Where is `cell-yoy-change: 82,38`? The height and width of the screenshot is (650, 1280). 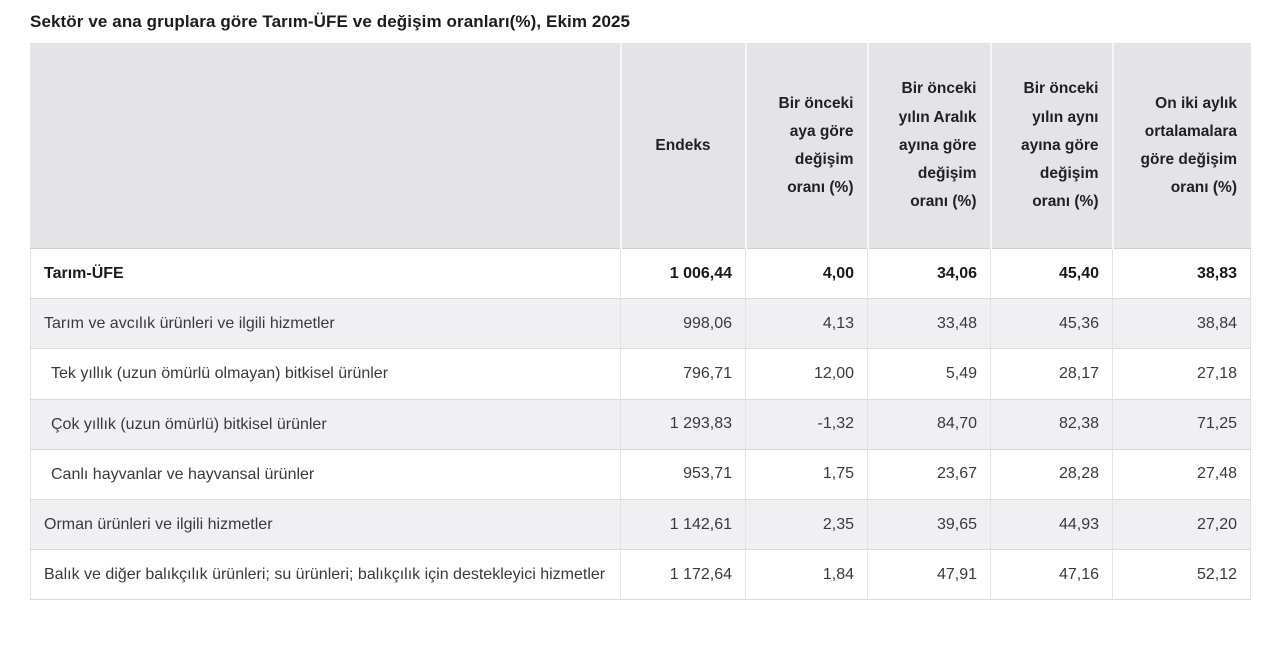
cell-yoy-change: 82,38 is located at coordinates (1051, 424).